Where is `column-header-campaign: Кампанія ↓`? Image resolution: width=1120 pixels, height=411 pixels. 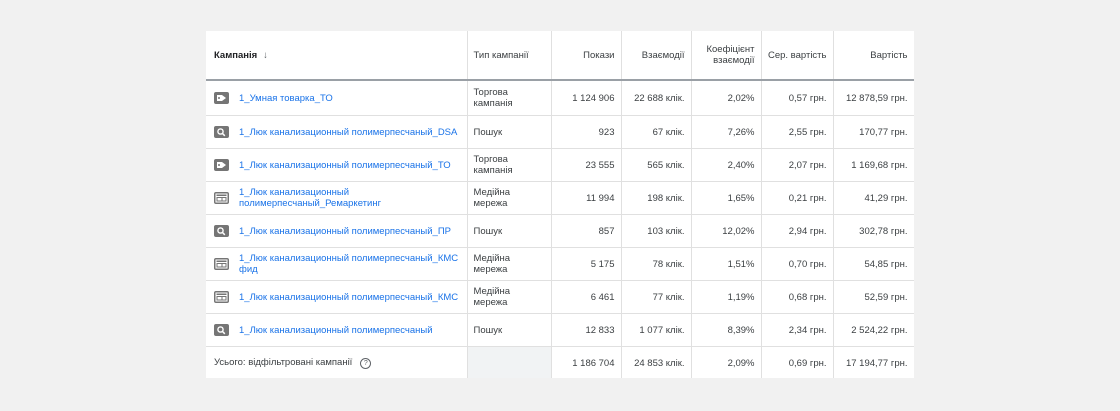 column-header-campaign: Кампанія ↓ is located at coordinates (337, 56).